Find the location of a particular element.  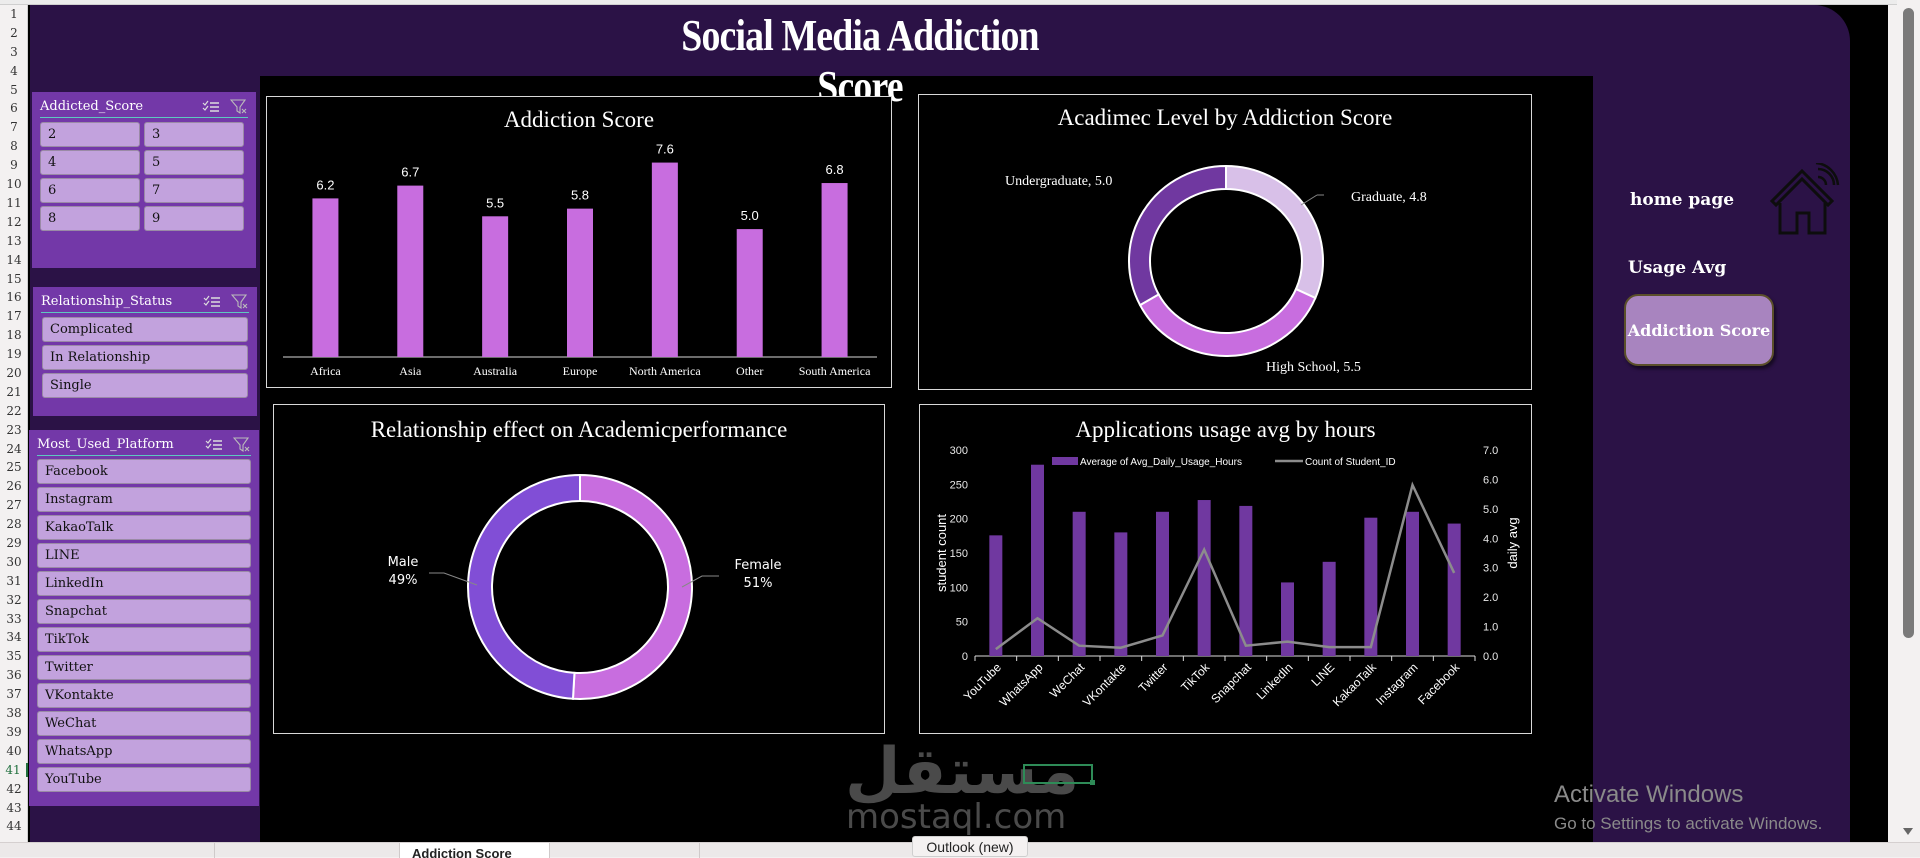

row-number: 25 is located at coordinates (14, 467).